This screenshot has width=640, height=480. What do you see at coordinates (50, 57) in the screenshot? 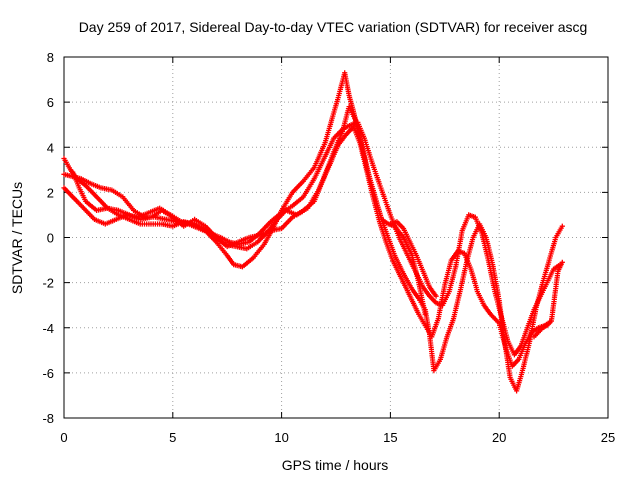
I see `y-tick-label: 8` at bounding box center [50, 57].